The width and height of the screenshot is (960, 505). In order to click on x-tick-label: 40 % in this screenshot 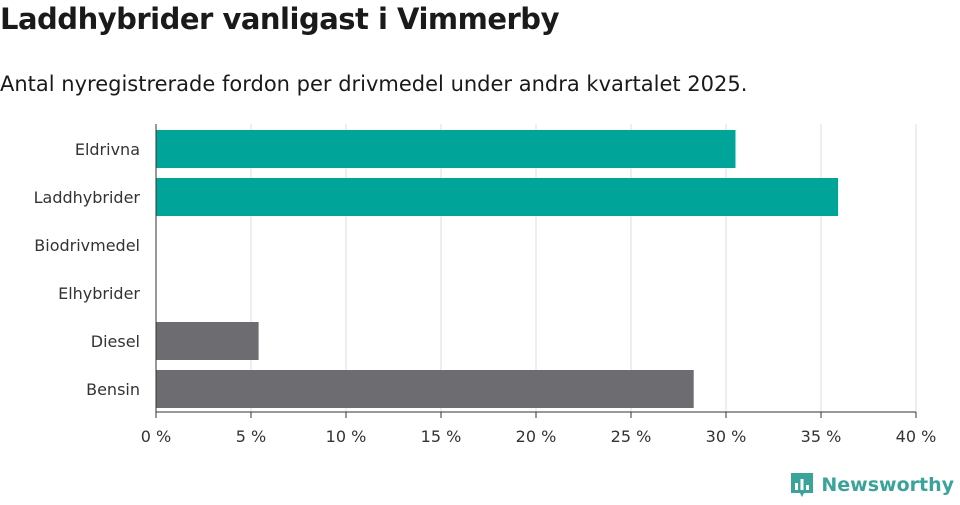, I will do `click(916, 436)`.